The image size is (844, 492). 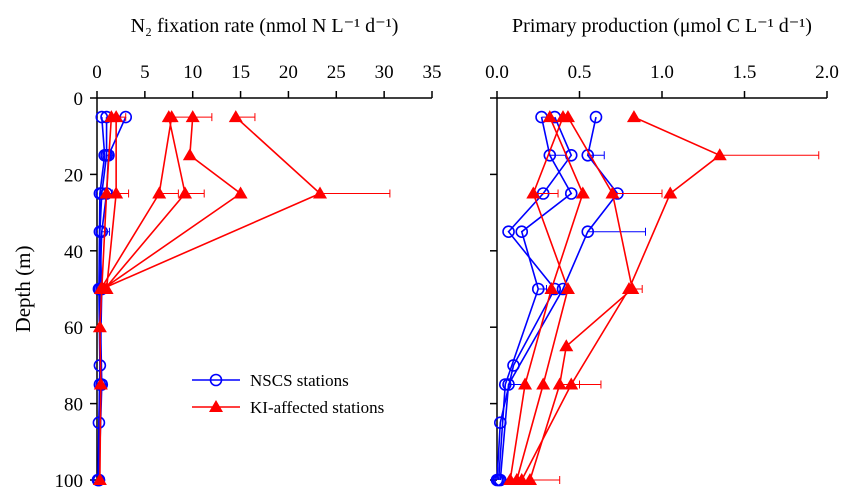 I want to click on x-tick-label: 25, so click(x=336, y=72).